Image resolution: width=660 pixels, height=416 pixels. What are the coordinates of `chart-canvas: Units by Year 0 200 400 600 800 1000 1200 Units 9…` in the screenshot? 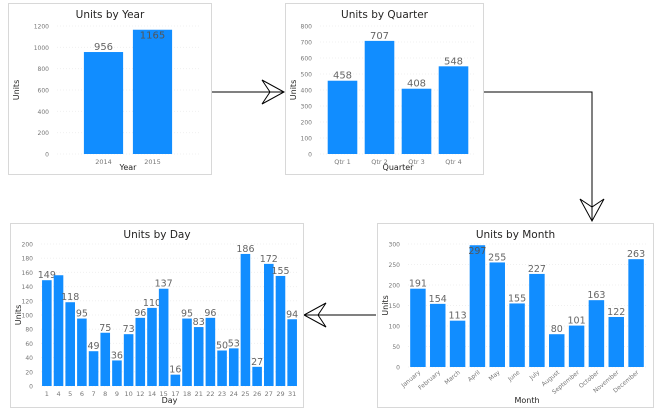 It's located at (105, 90).